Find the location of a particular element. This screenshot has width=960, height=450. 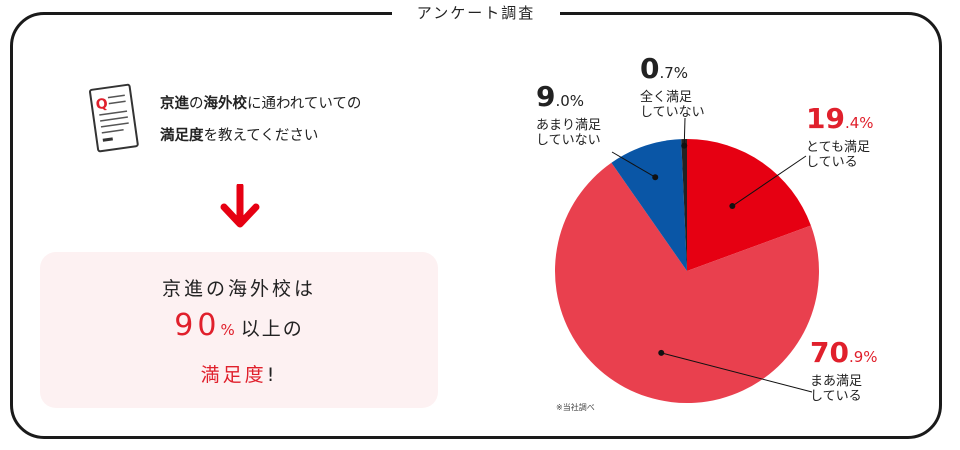

question-text: 京進の海外校に通われていての 満足度を教えてください is located at coordinates (260, 120).